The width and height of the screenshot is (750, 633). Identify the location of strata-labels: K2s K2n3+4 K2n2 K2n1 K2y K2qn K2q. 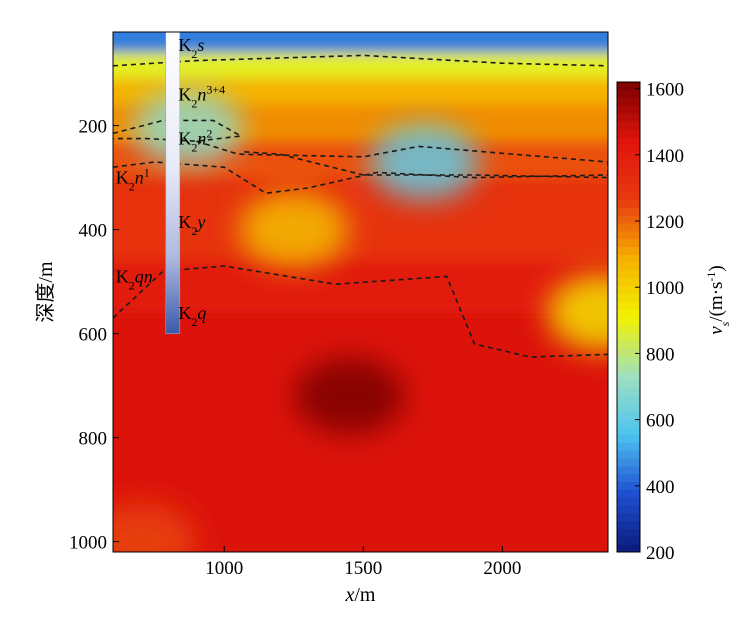
(170, 182).